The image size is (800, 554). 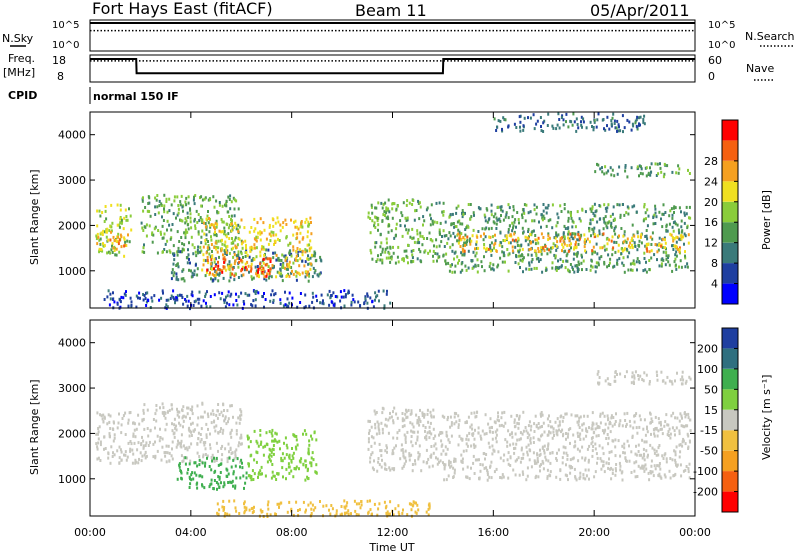 I want to click on colorbar-tick-label-5: 24, so click(x=711, y=181).